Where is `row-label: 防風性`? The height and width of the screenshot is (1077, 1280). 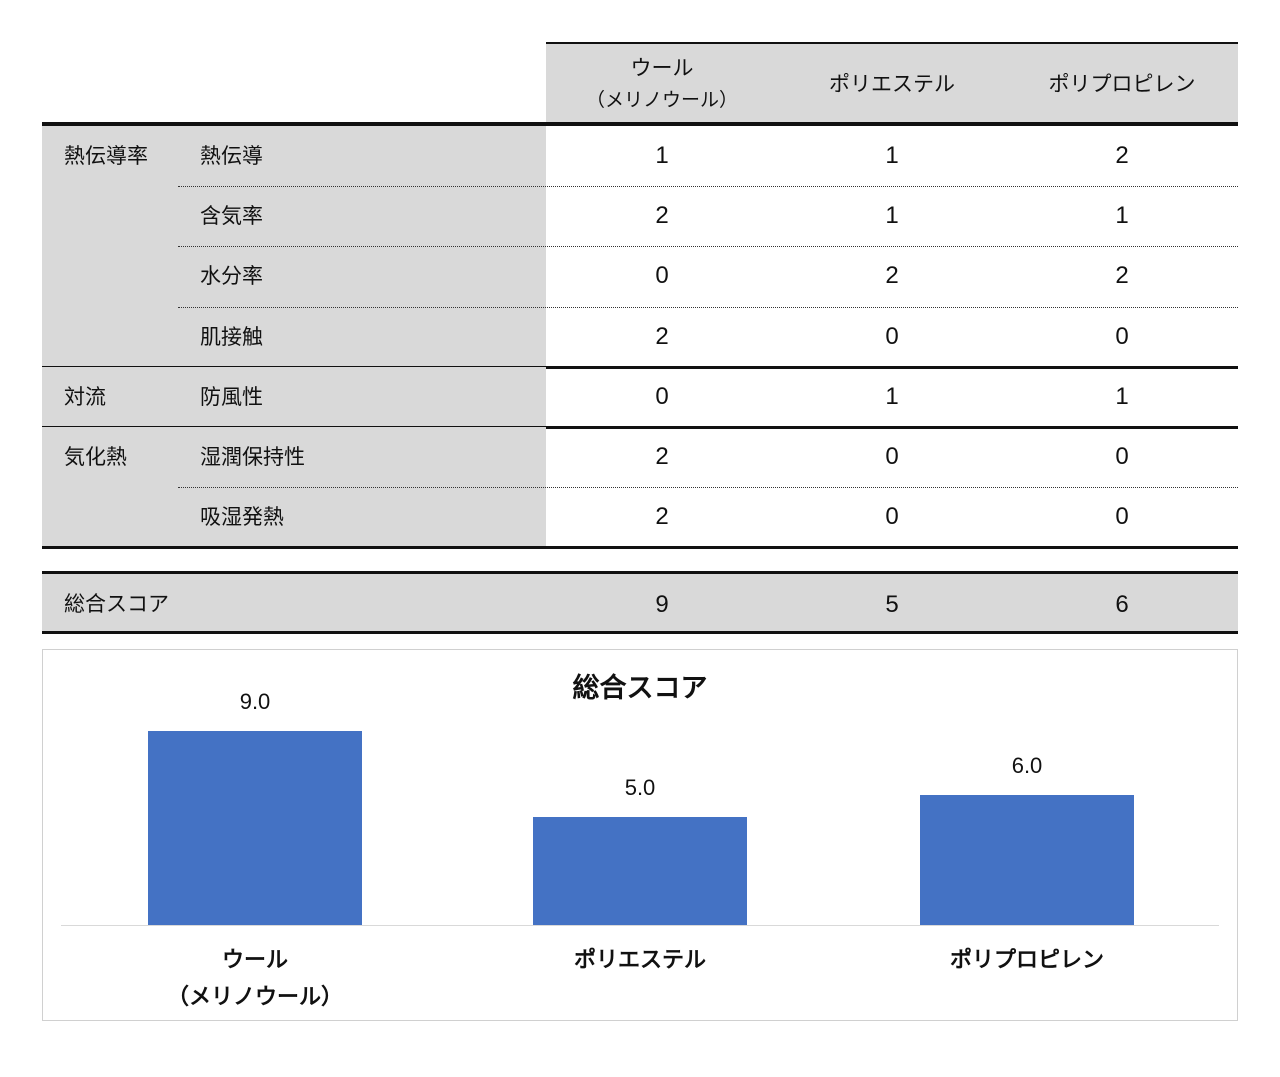
row-label: 防風性 is located at coordinates (231, 396).